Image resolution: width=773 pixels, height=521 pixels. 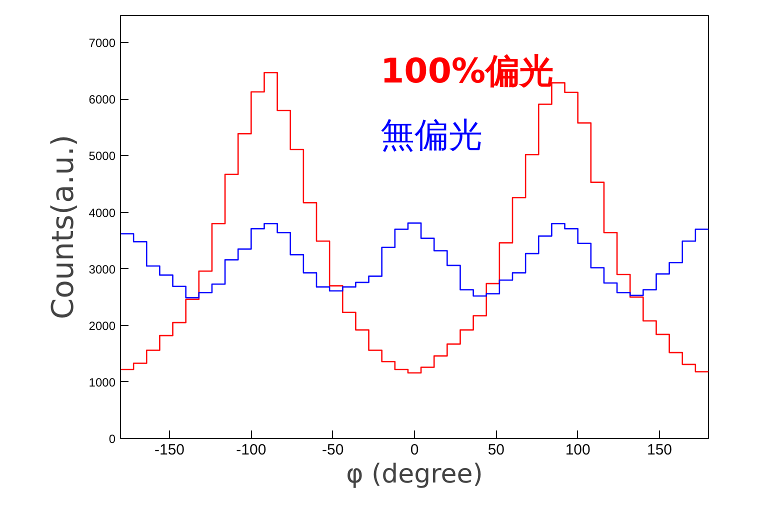 I want to click on x-tick-label: 0, so click(x=414, y=450).